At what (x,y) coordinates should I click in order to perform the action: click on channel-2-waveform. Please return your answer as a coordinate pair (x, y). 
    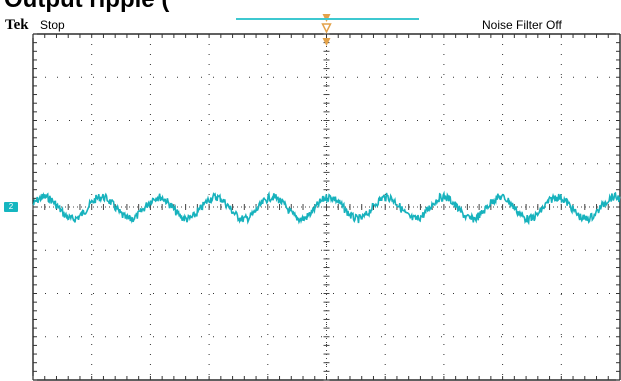
    Looking at the image, I should click on (326, 208).